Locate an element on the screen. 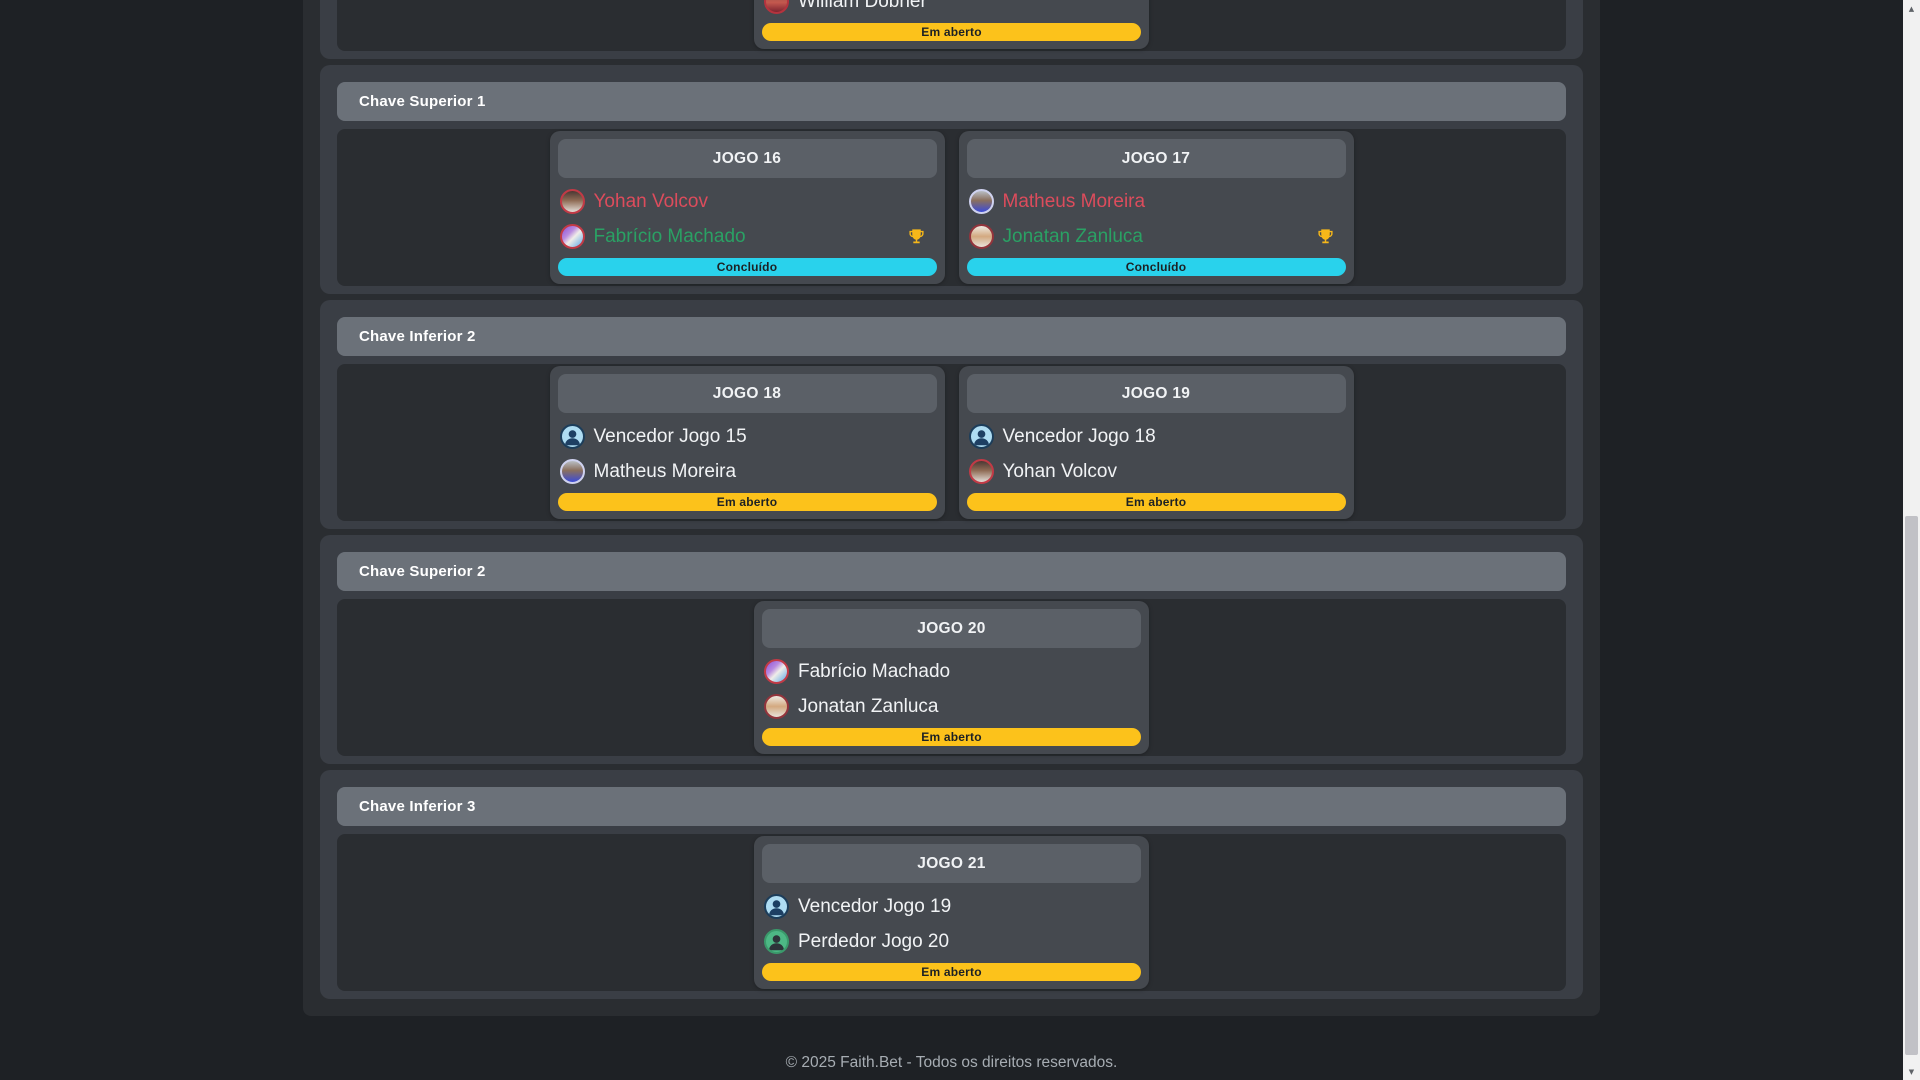 Image resolution: width=1920 pixels, height=1080 pixels. scrollbar: ▲ ▼ is located at coordinates (1911, 540).